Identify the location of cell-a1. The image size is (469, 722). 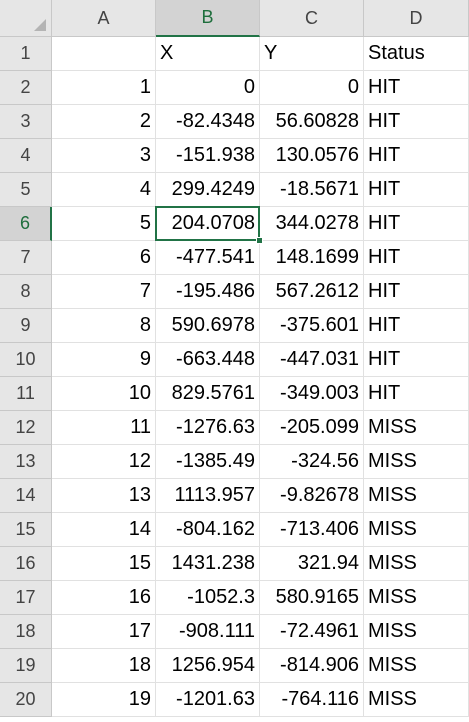
(104, 54).